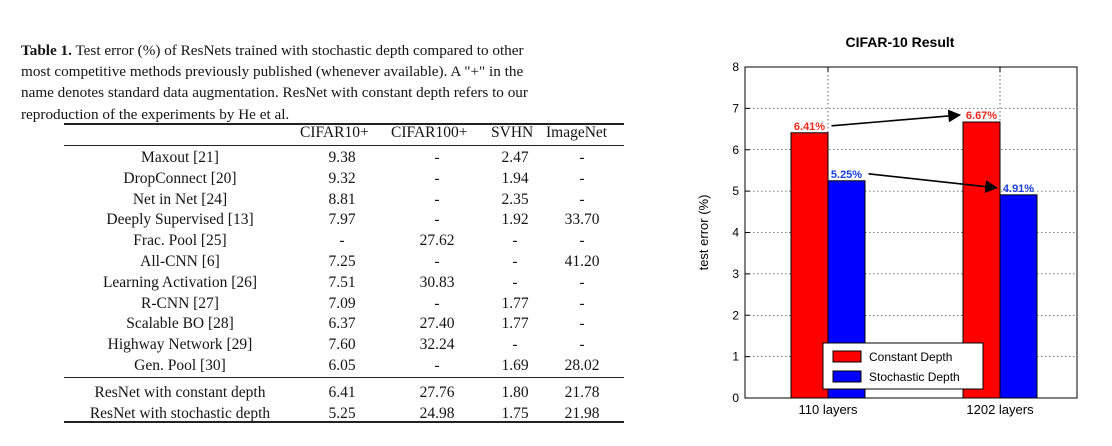 This screenshot has height=446, width=1112. I want to click on caption-label: Table 1., so click(46, 50).